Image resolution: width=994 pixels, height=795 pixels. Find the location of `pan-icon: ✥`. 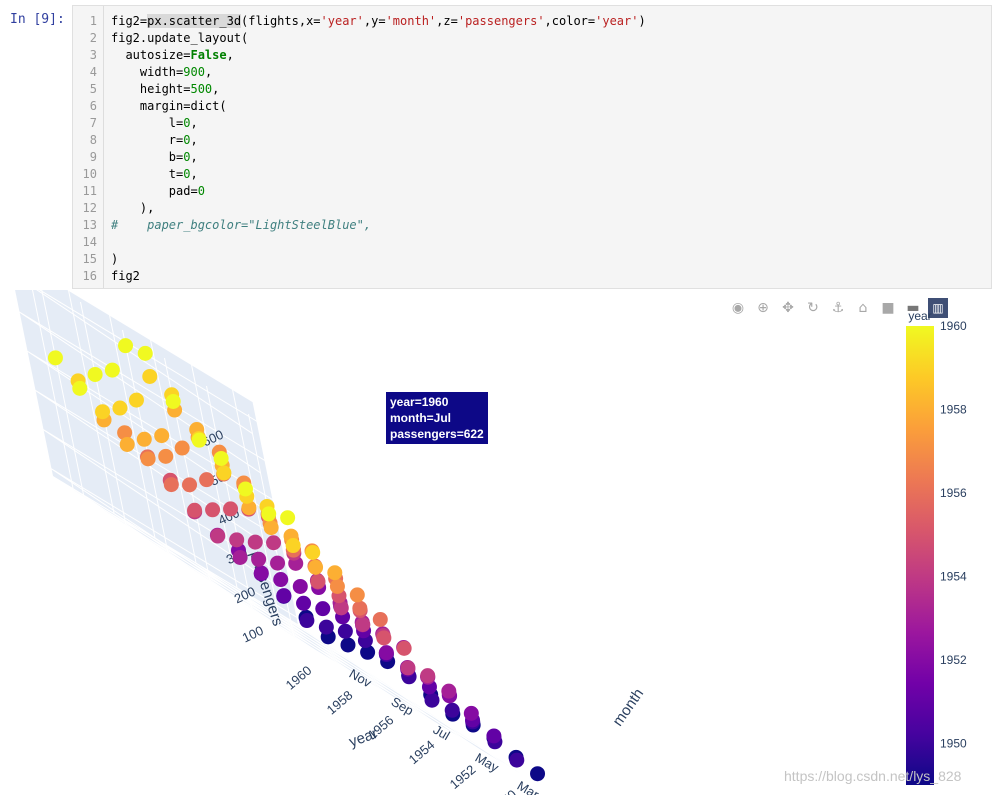

pan-icon: ✥ is located at coordinates (788, 308).